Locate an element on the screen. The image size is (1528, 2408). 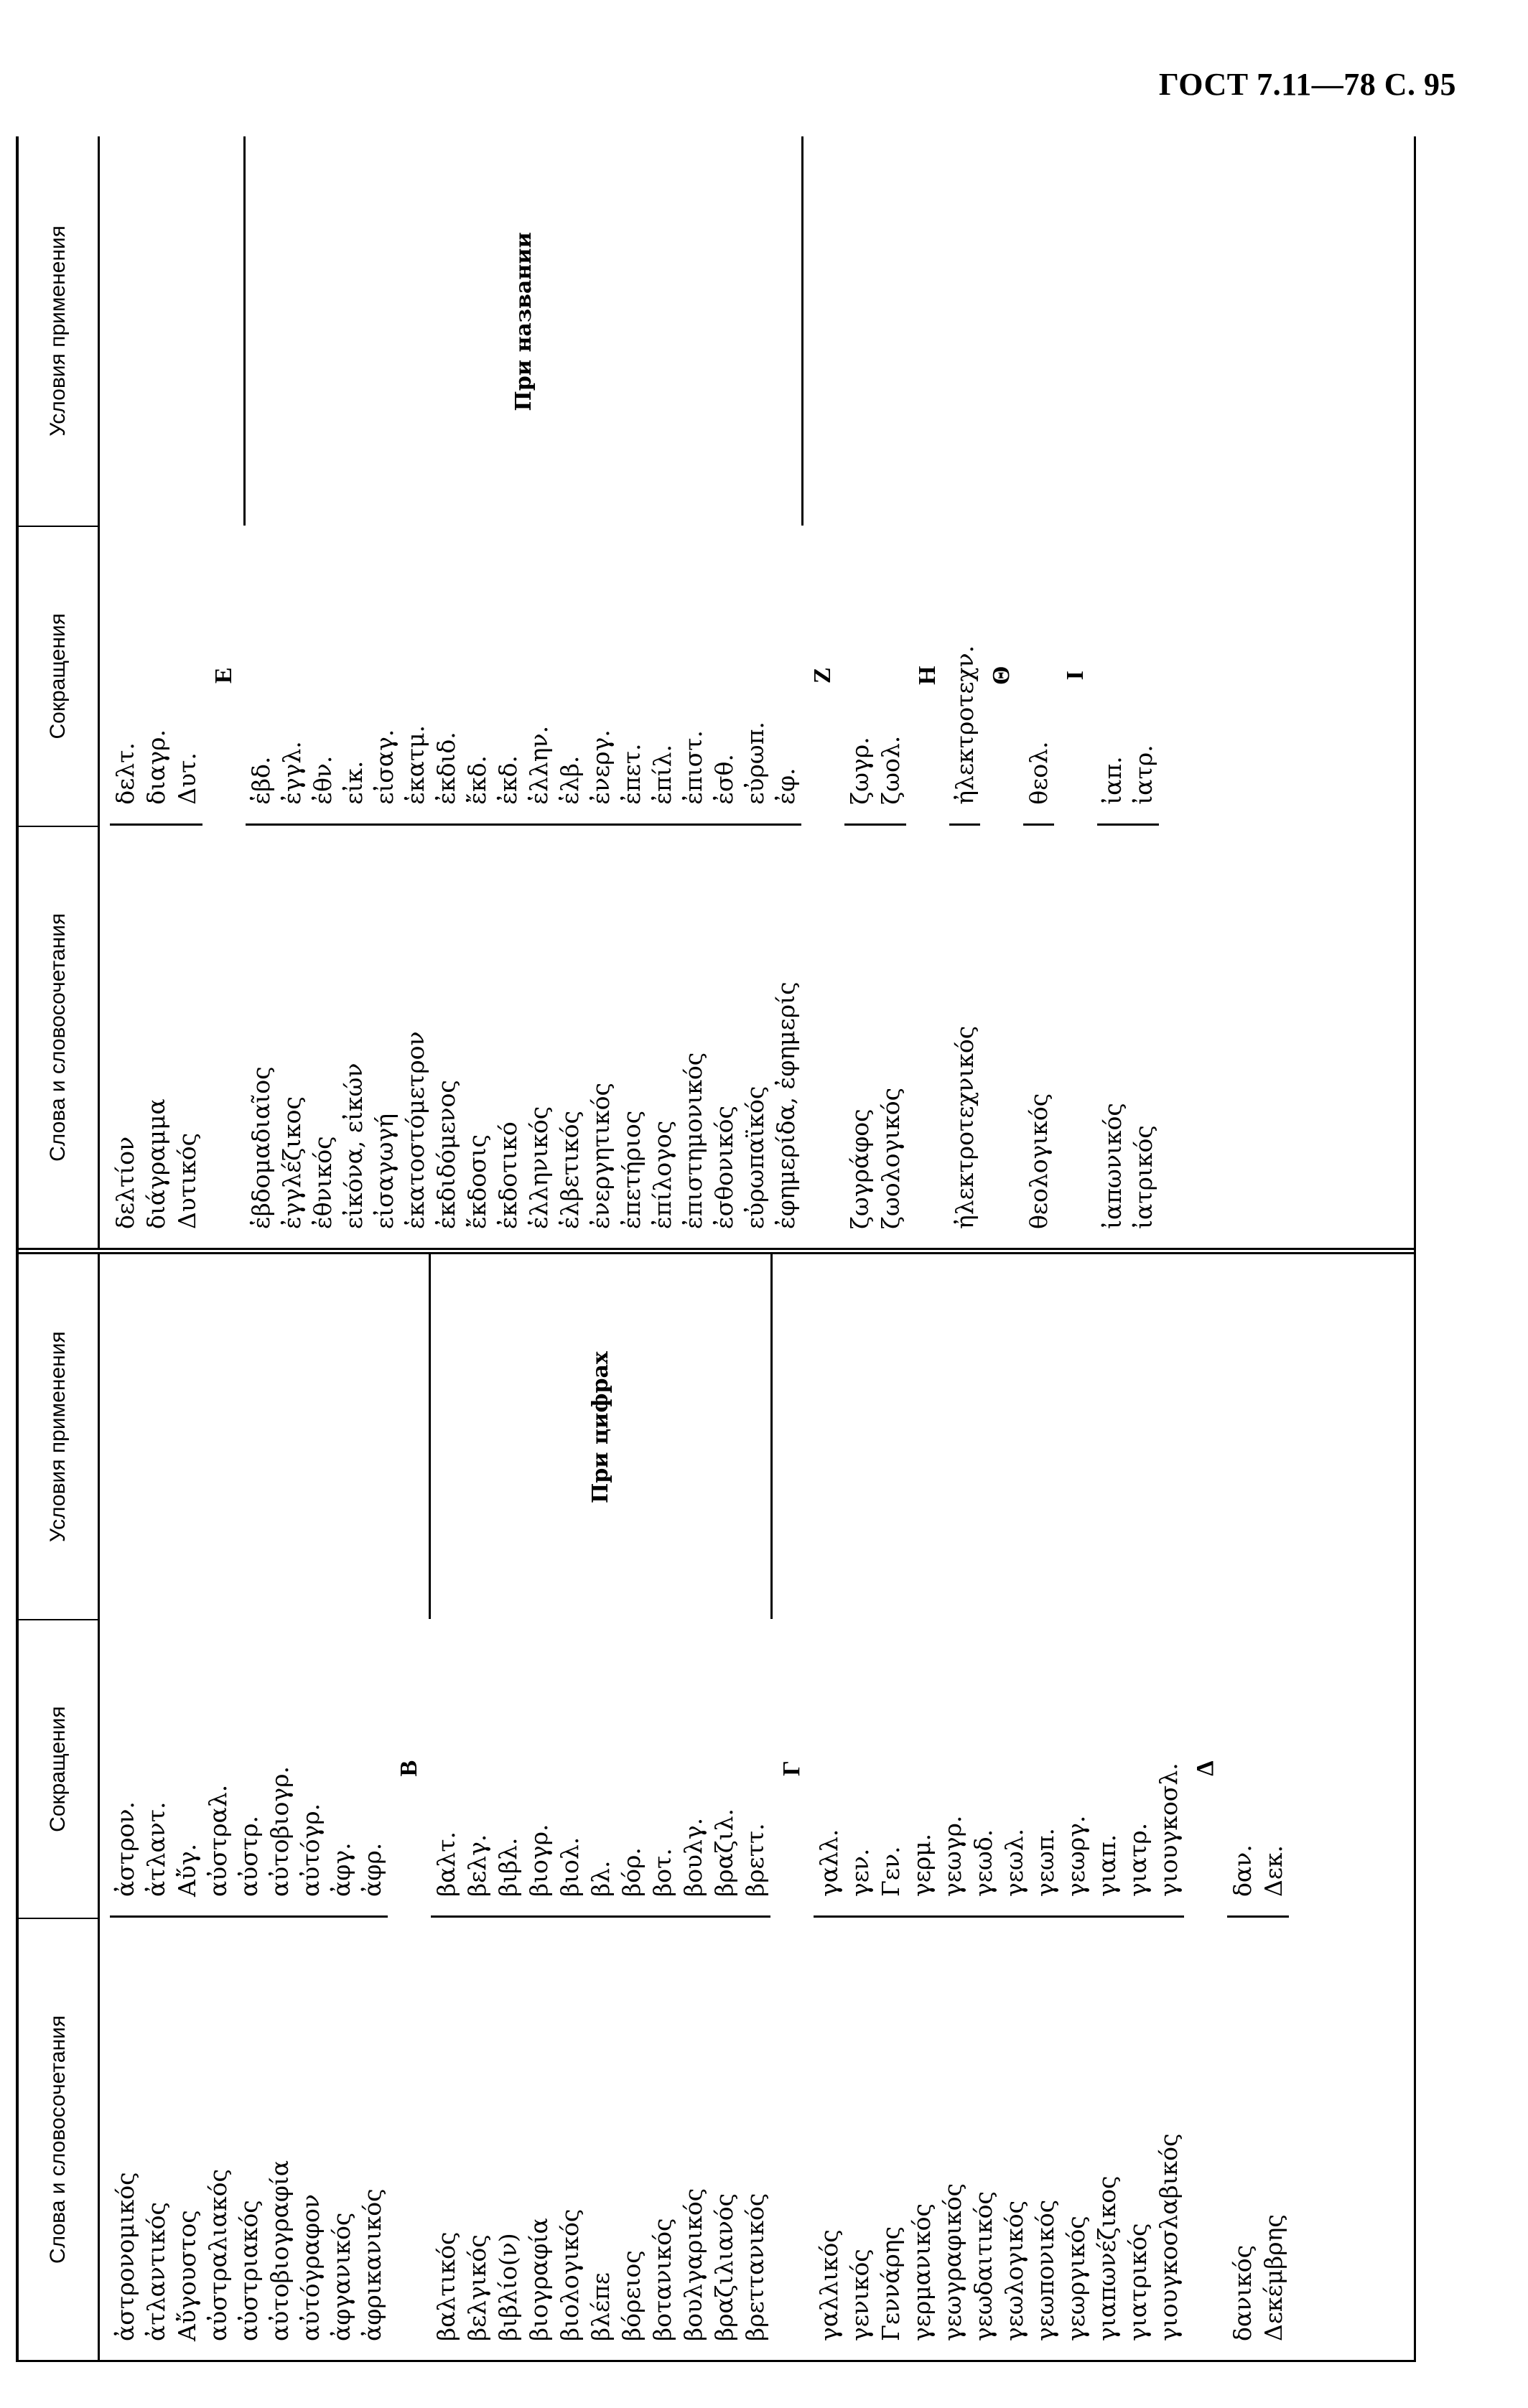
abbreviation-entry: γεωγρ. is located at coordinates (952, 1856).